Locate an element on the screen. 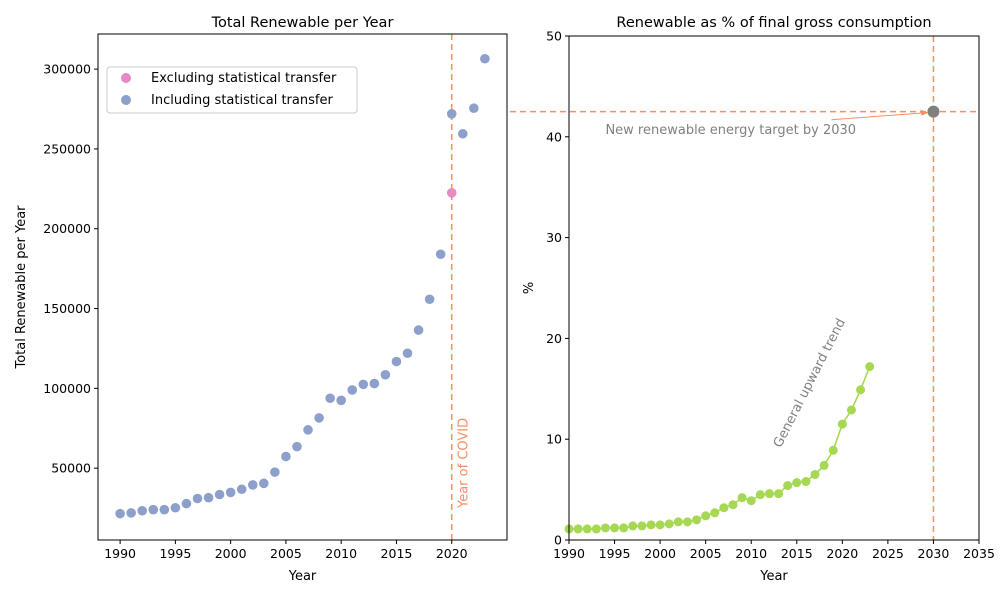 This screenshot has width=1000, height=602. right-y-axis-label: % is located at coordinates (529, 288).